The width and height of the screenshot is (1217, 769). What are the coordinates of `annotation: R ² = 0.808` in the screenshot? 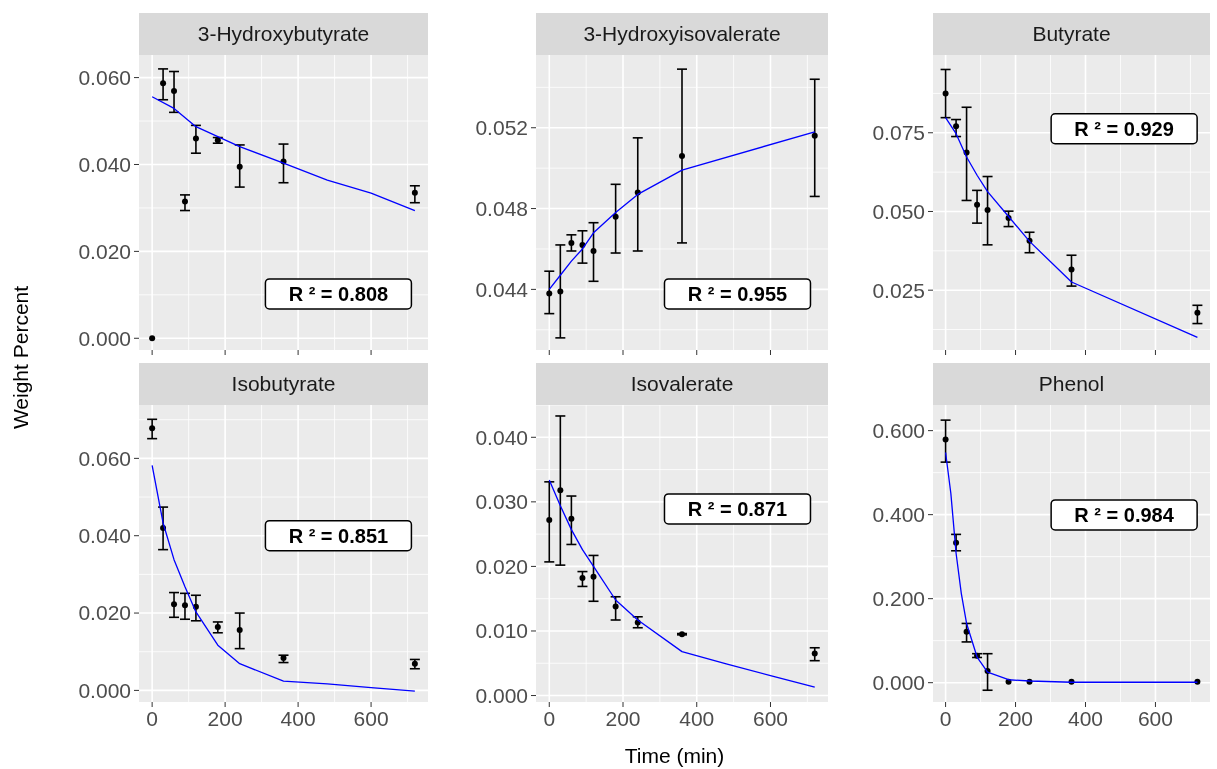 It's located at (338, 294).